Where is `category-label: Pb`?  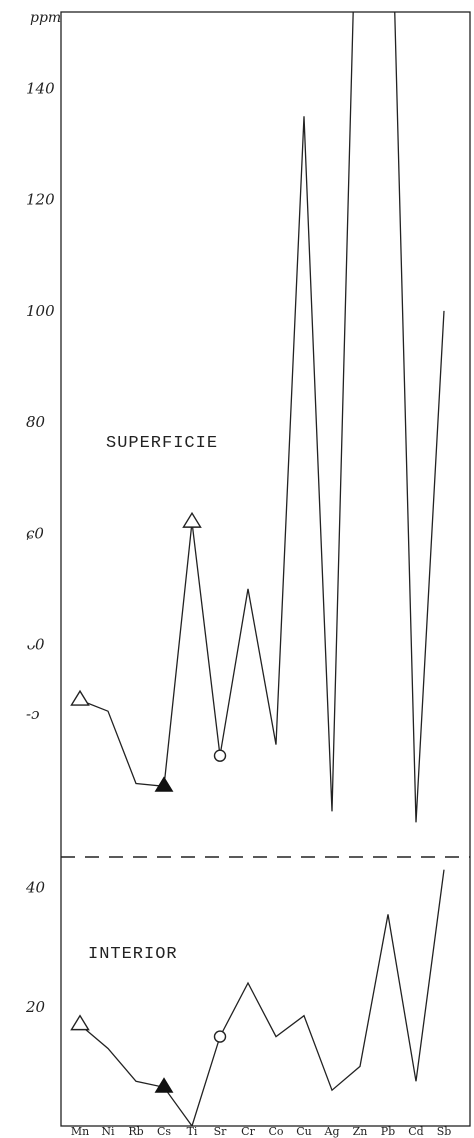
category-label: Pb is located at coordinates (388, 1131).